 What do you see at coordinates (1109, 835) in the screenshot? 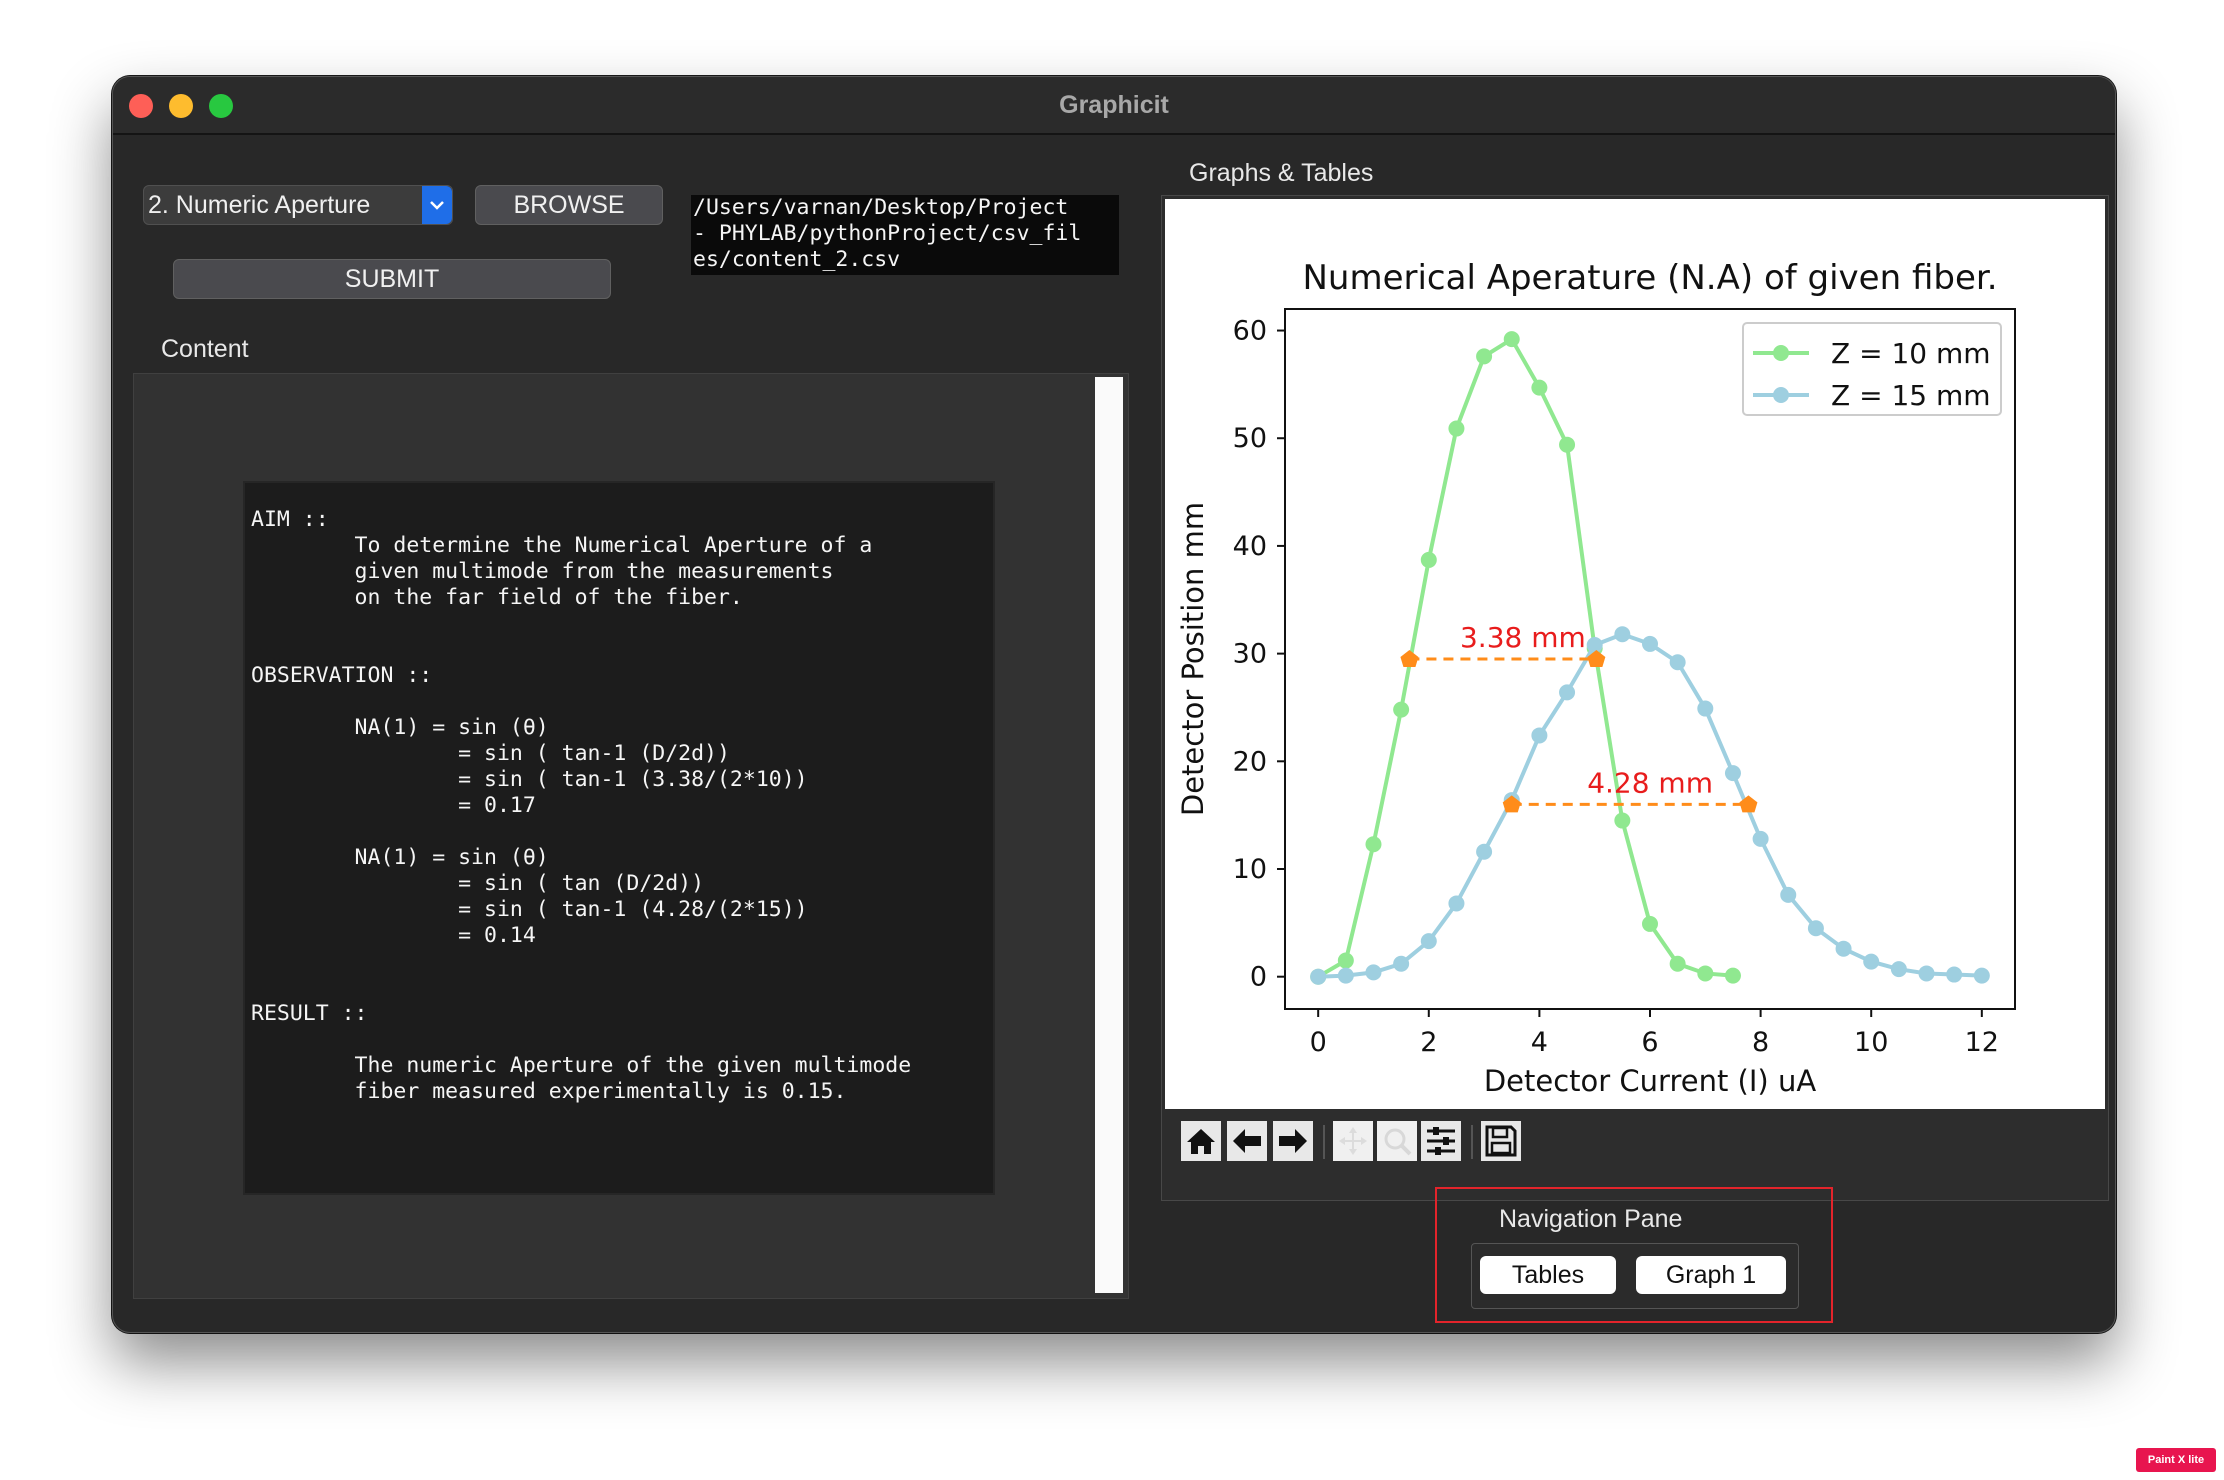
I see `content-scrollbar` at bounding box center [1109, 835].